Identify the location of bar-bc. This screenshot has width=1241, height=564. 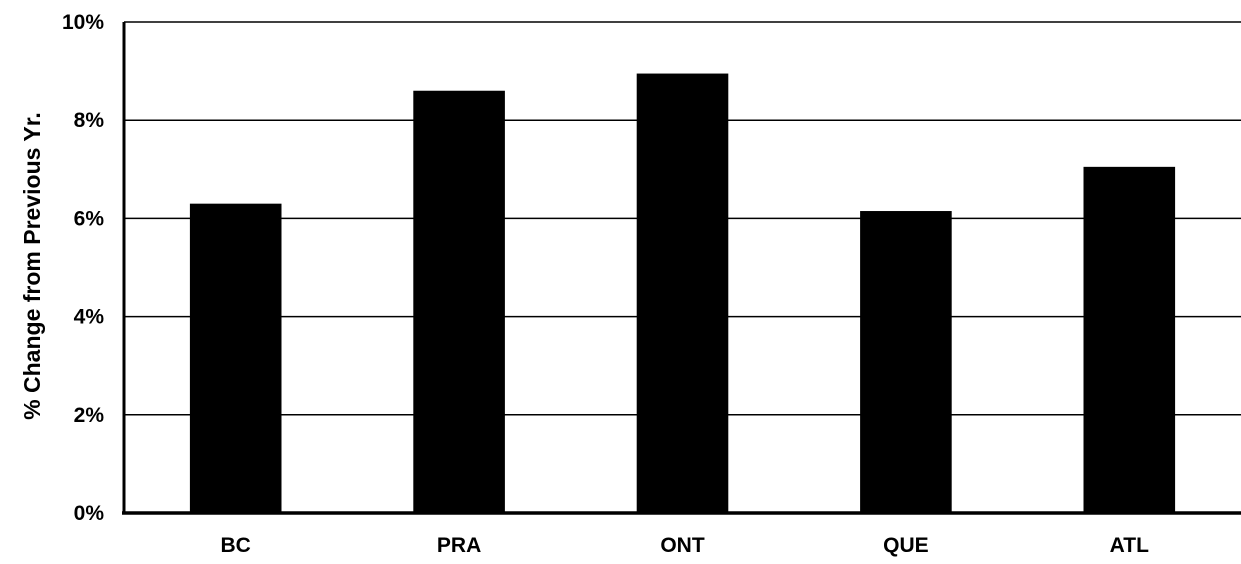
(235, 358).